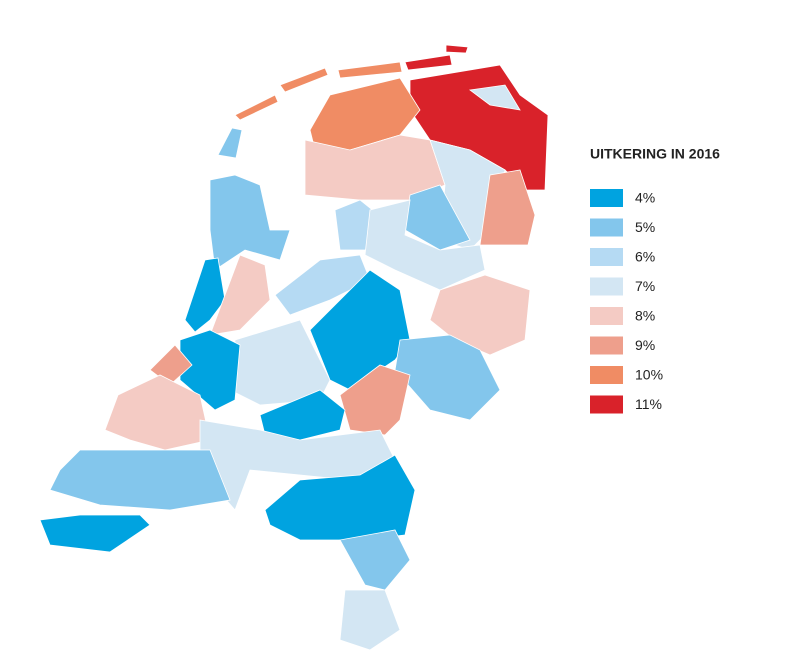  Describe the element at coordinates (645, 345) in the screenshot. I see `legend-label: 9%` at that location.